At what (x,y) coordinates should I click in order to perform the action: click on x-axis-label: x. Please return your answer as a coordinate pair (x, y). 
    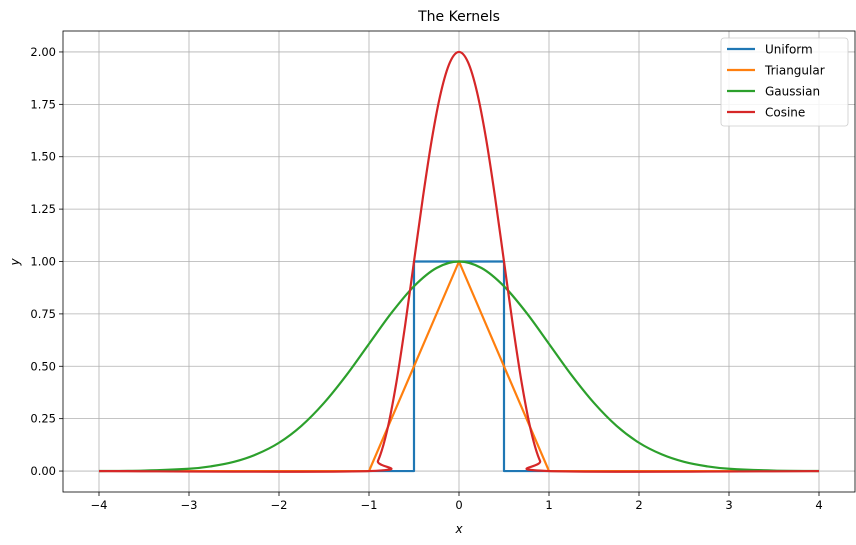
    Looking at the image, I should click on (458, 529).